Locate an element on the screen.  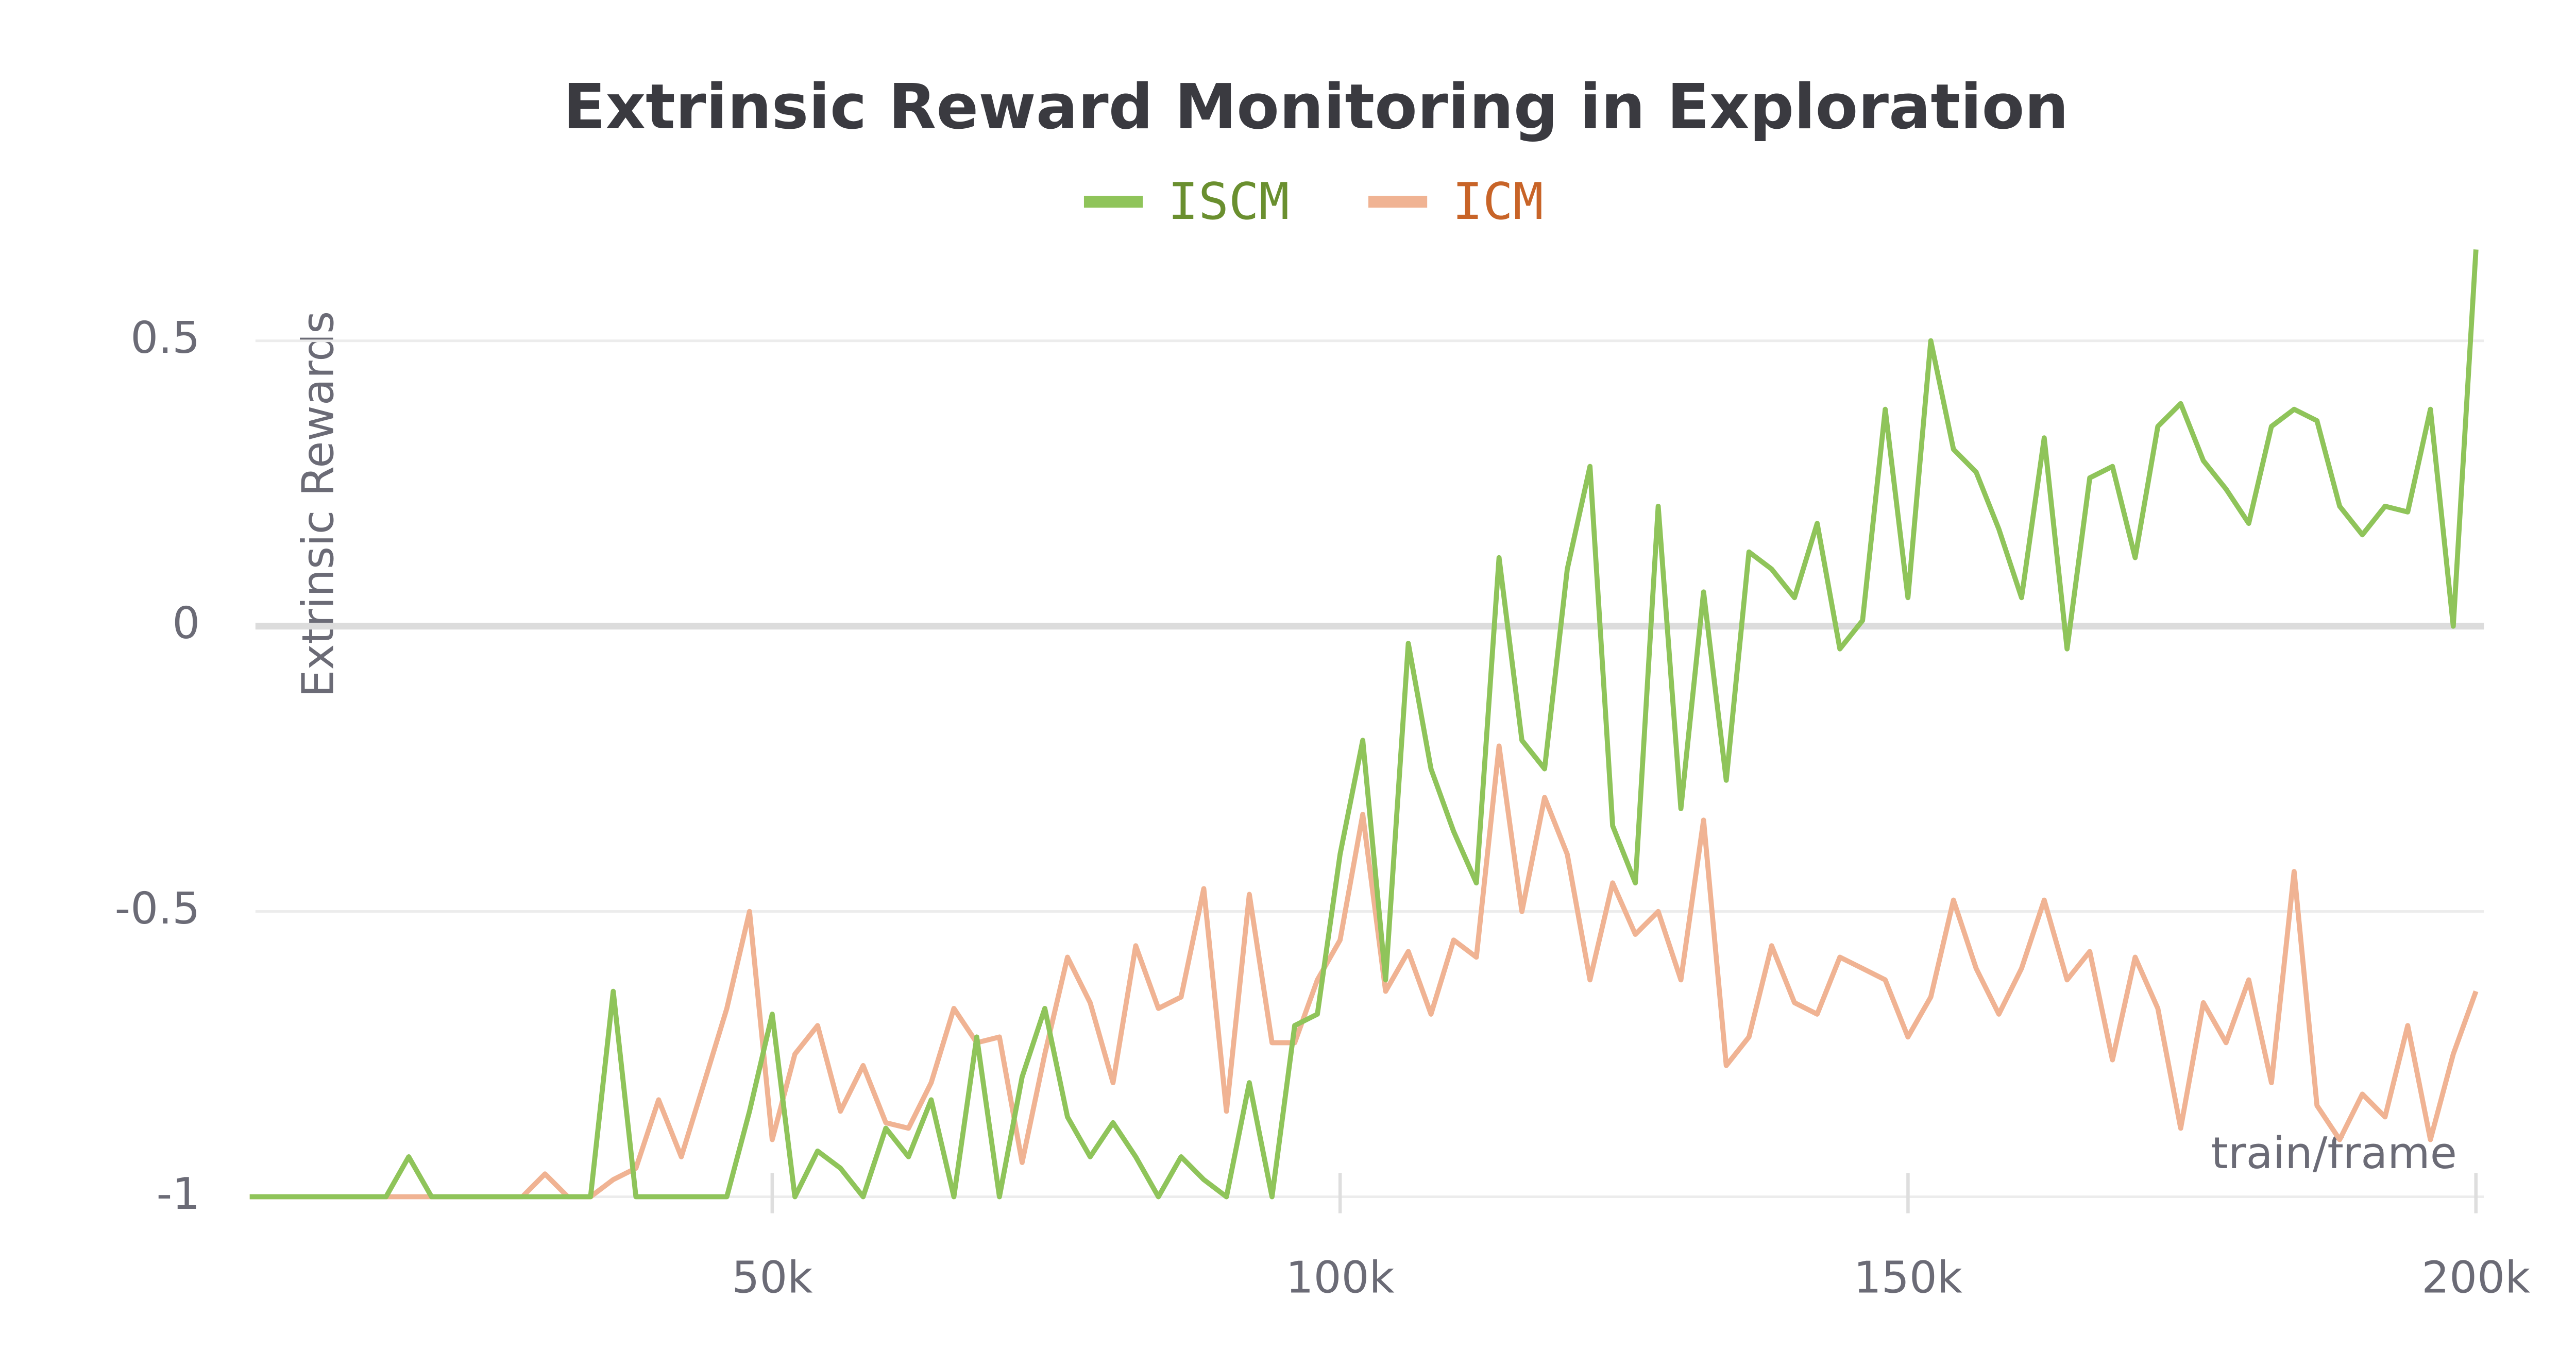
x-tick-label: 150k is located at coordinates (1908, 1277).